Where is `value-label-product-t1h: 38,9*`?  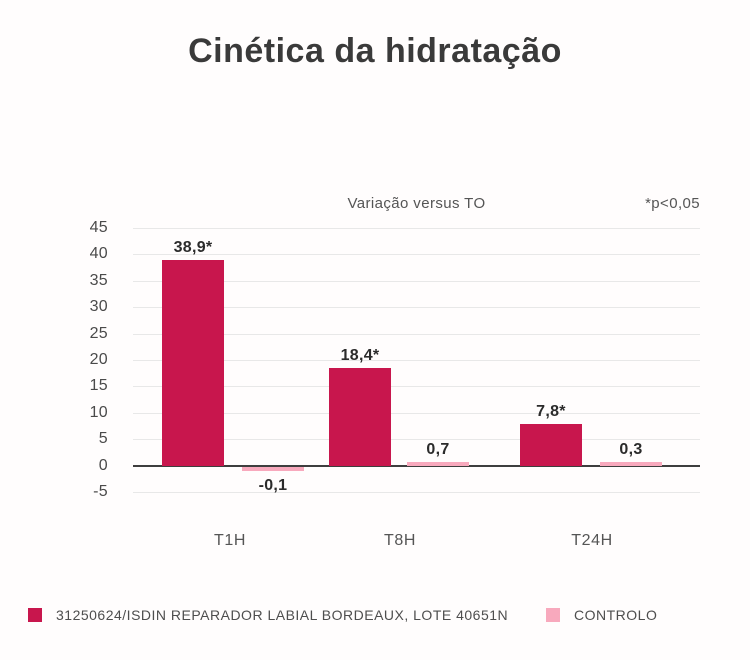
value-label-product-t1h: 38,9* is located at coordinates (193, 248).